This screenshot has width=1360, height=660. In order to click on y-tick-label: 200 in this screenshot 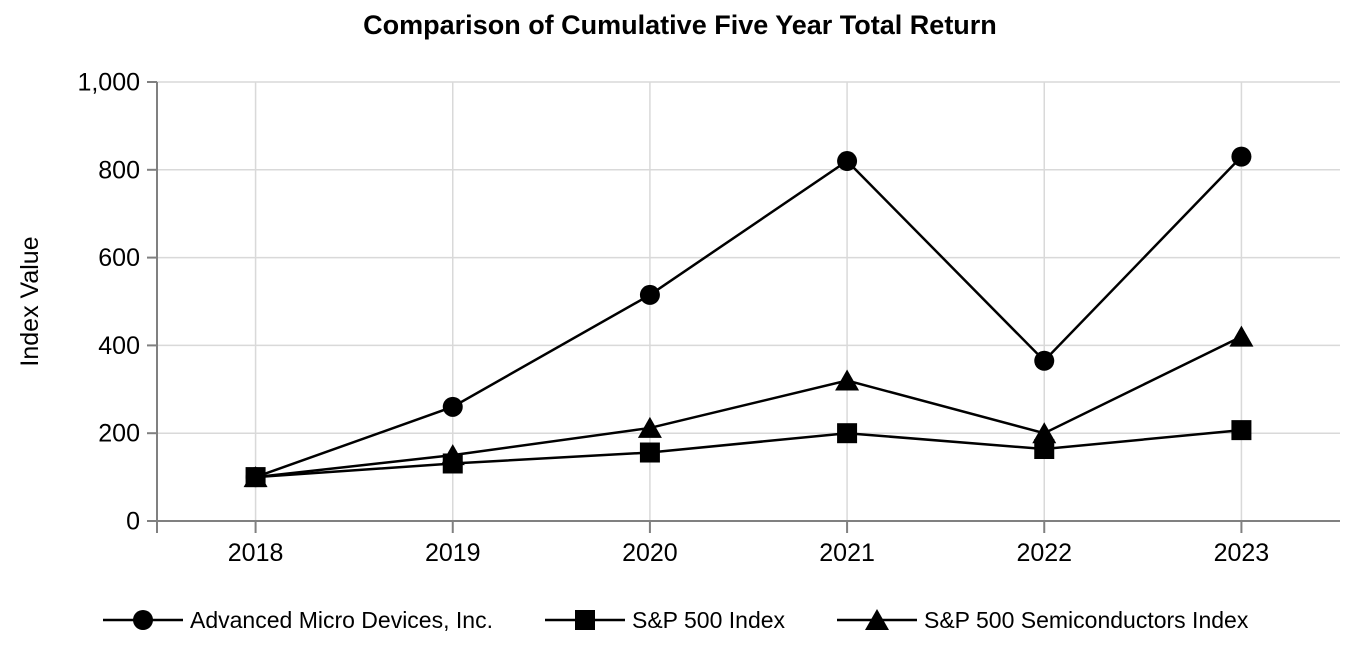, I will do `click(119, 434)`.